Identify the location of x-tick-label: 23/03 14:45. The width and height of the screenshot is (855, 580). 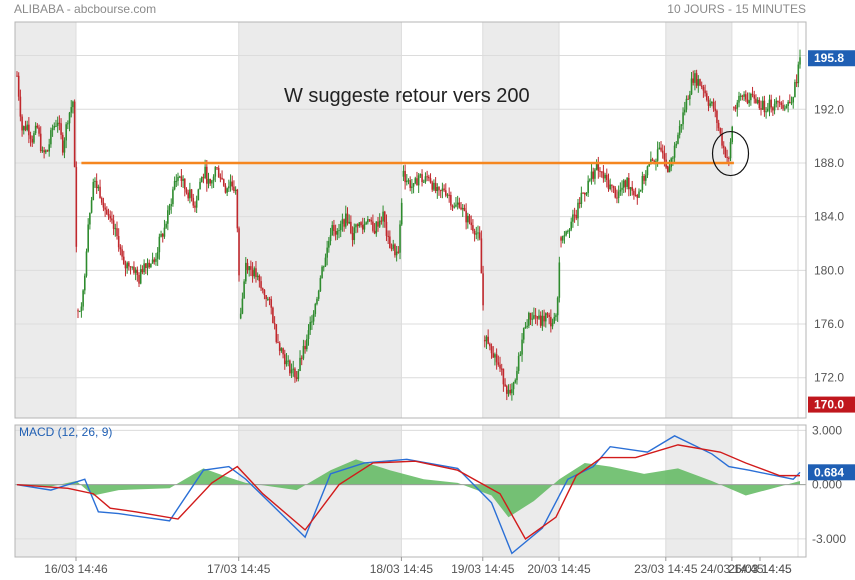
(666, 569).